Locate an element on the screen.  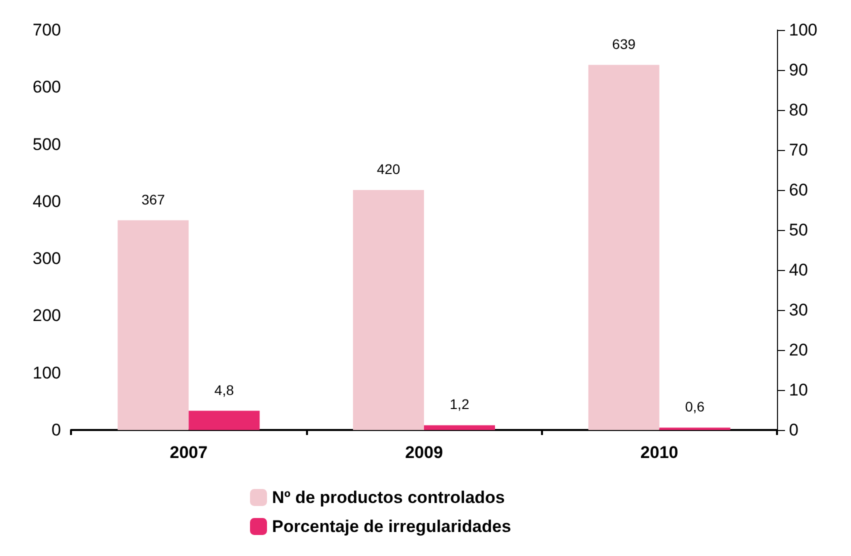
y2-tick-label: 60 is located at coordinates (798, 190).